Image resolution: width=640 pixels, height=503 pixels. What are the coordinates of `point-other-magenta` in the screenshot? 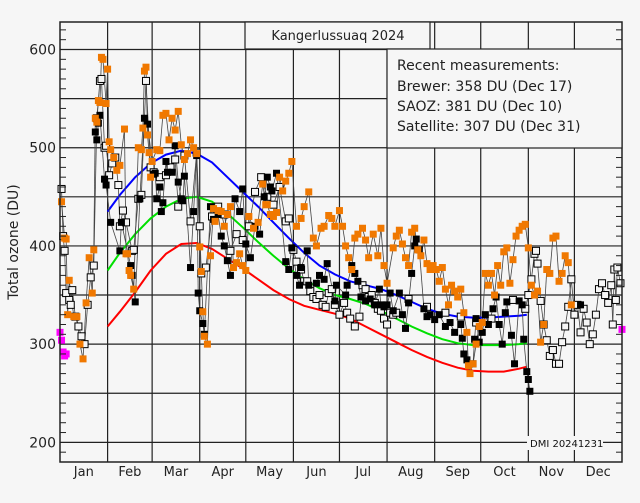 It's located at (66, 354).